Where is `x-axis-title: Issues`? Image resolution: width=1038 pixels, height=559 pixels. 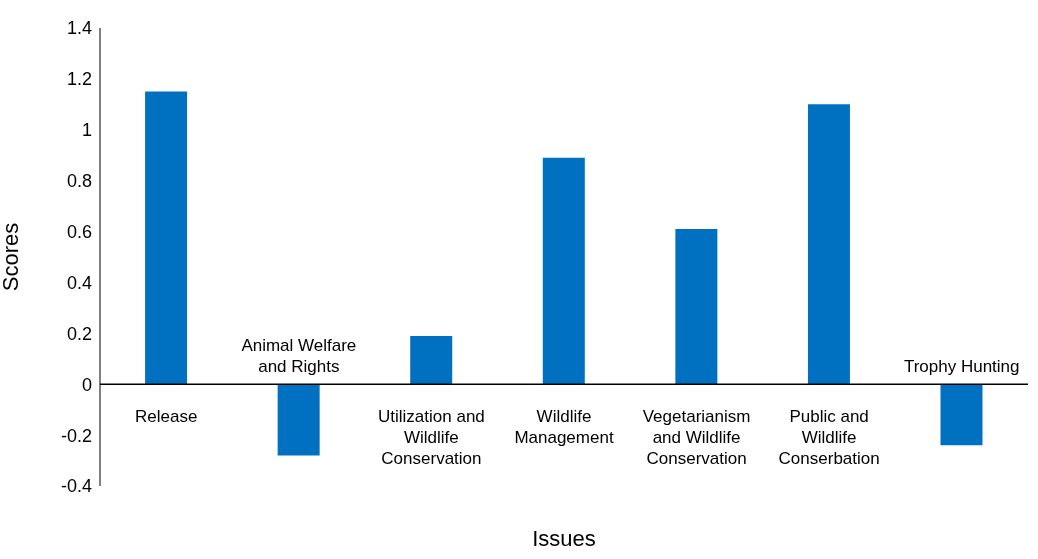 x-axis-title: Issues is located at coordinates (564, 538).